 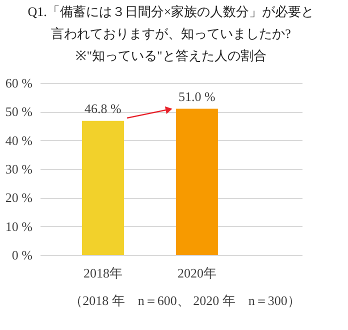 I want to click on data-label: 51.0 %, so click(x=197, y=96).